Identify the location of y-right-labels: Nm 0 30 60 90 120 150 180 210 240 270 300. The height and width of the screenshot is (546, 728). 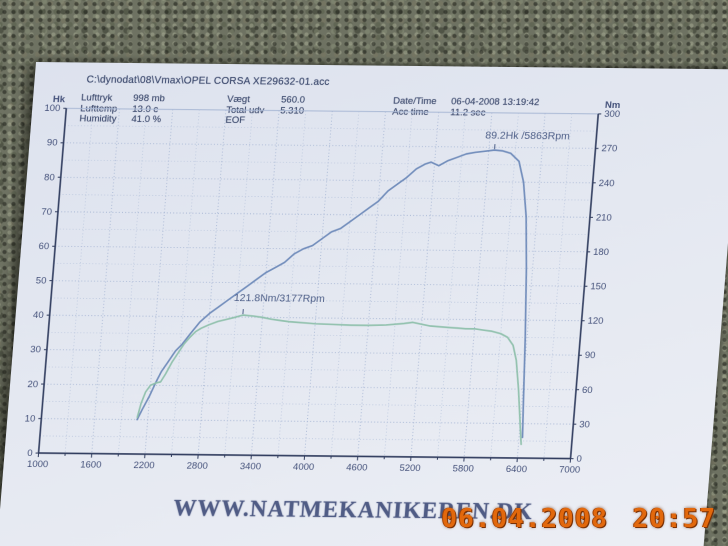
(598, 282).